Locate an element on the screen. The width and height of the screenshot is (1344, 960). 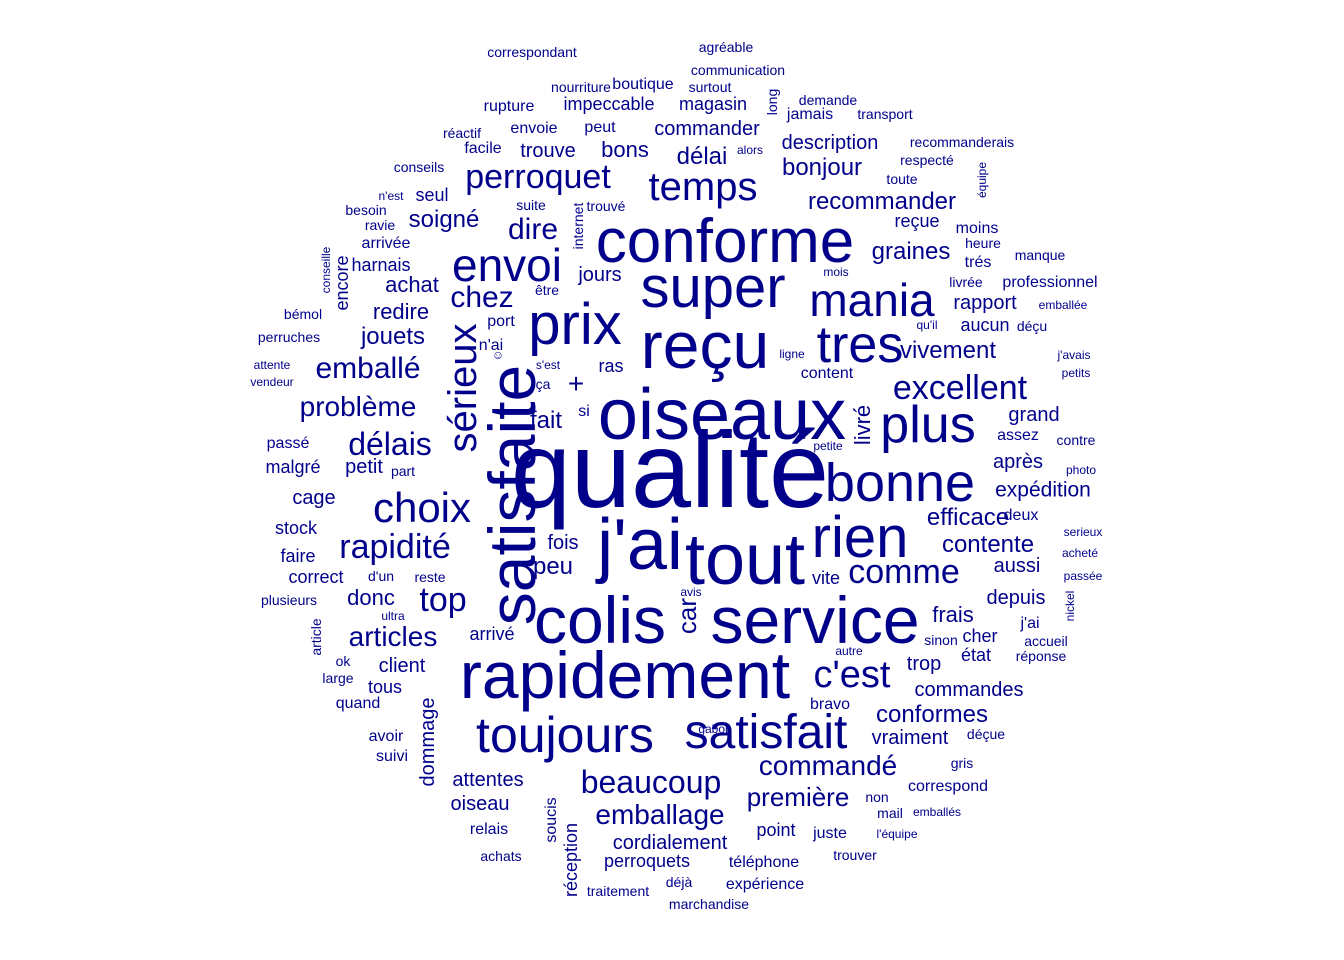
cloud-word: petite is located at coordinates (828, 446).